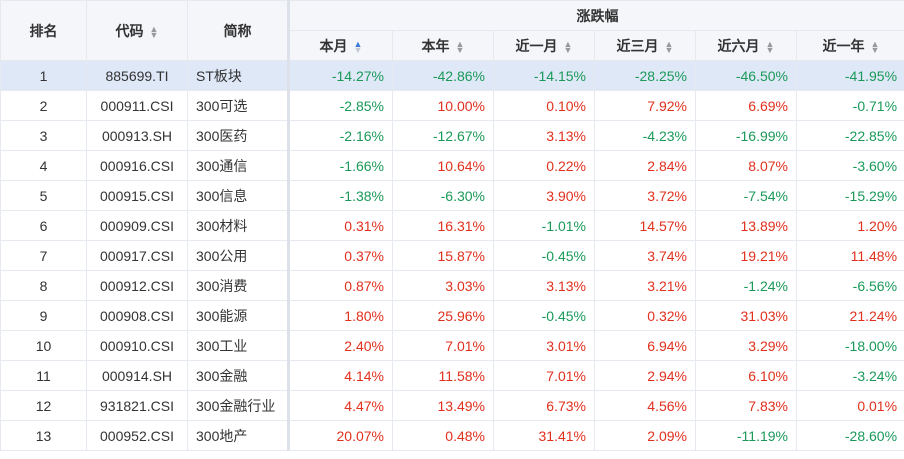 Image resolution: width=904 pixels, height=459 pixels. Describe the element at coordinates (137, 195) in the screenshot. I see `code-cell: 000915.CSI` at that location.